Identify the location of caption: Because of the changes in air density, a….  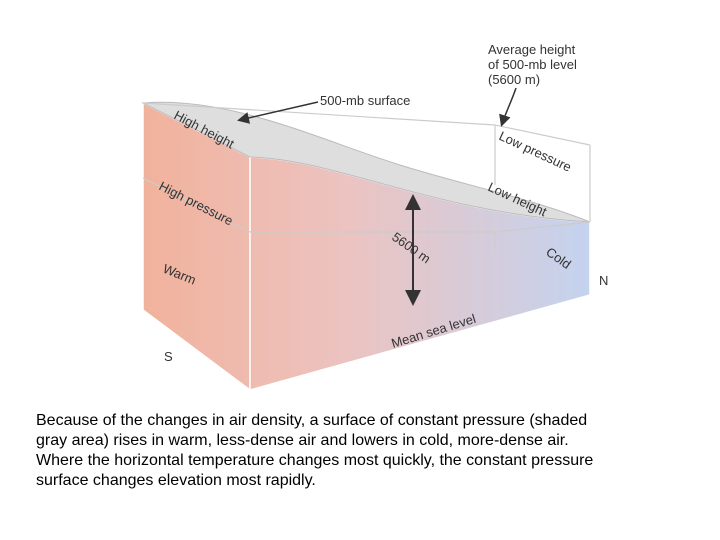
(366, 451).